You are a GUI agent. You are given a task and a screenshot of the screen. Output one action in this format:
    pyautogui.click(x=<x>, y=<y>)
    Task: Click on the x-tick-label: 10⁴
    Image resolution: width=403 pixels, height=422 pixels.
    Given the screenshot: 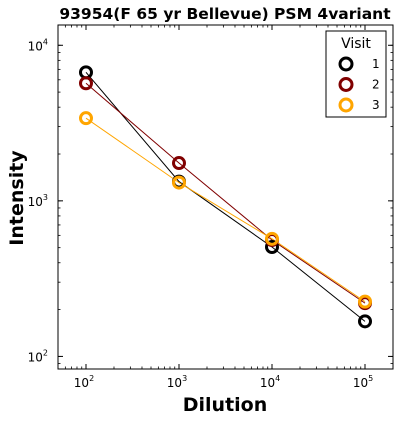 What is the action you would take?
    pyautogui.click(x=270, y=382)
    